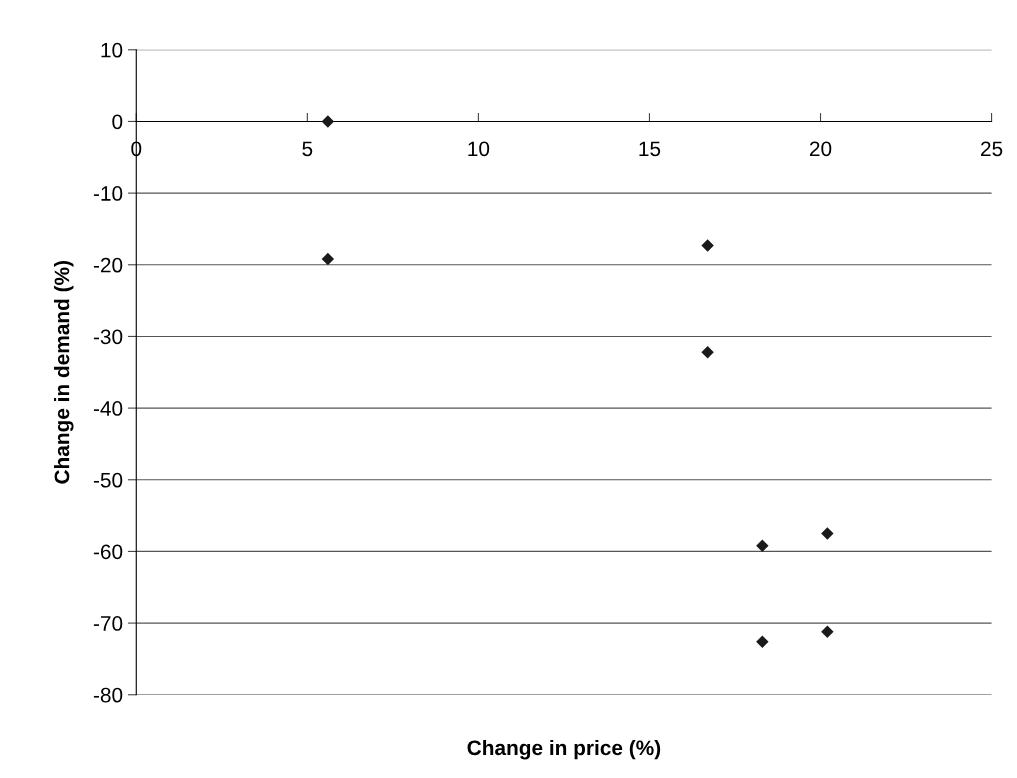 The height and width of the screenshot is (778, 1017). Describe the element at coordinates (564, 749) in the screenshot. I see `x-axis-title: Change in price (%)` at that location.